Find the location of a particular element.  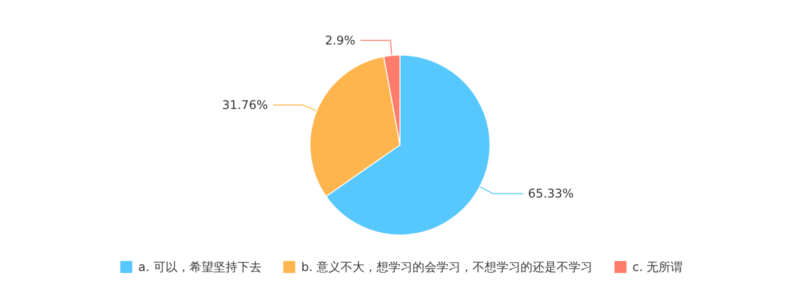

data-label: 65.33% is located at coordinates (551, 193).